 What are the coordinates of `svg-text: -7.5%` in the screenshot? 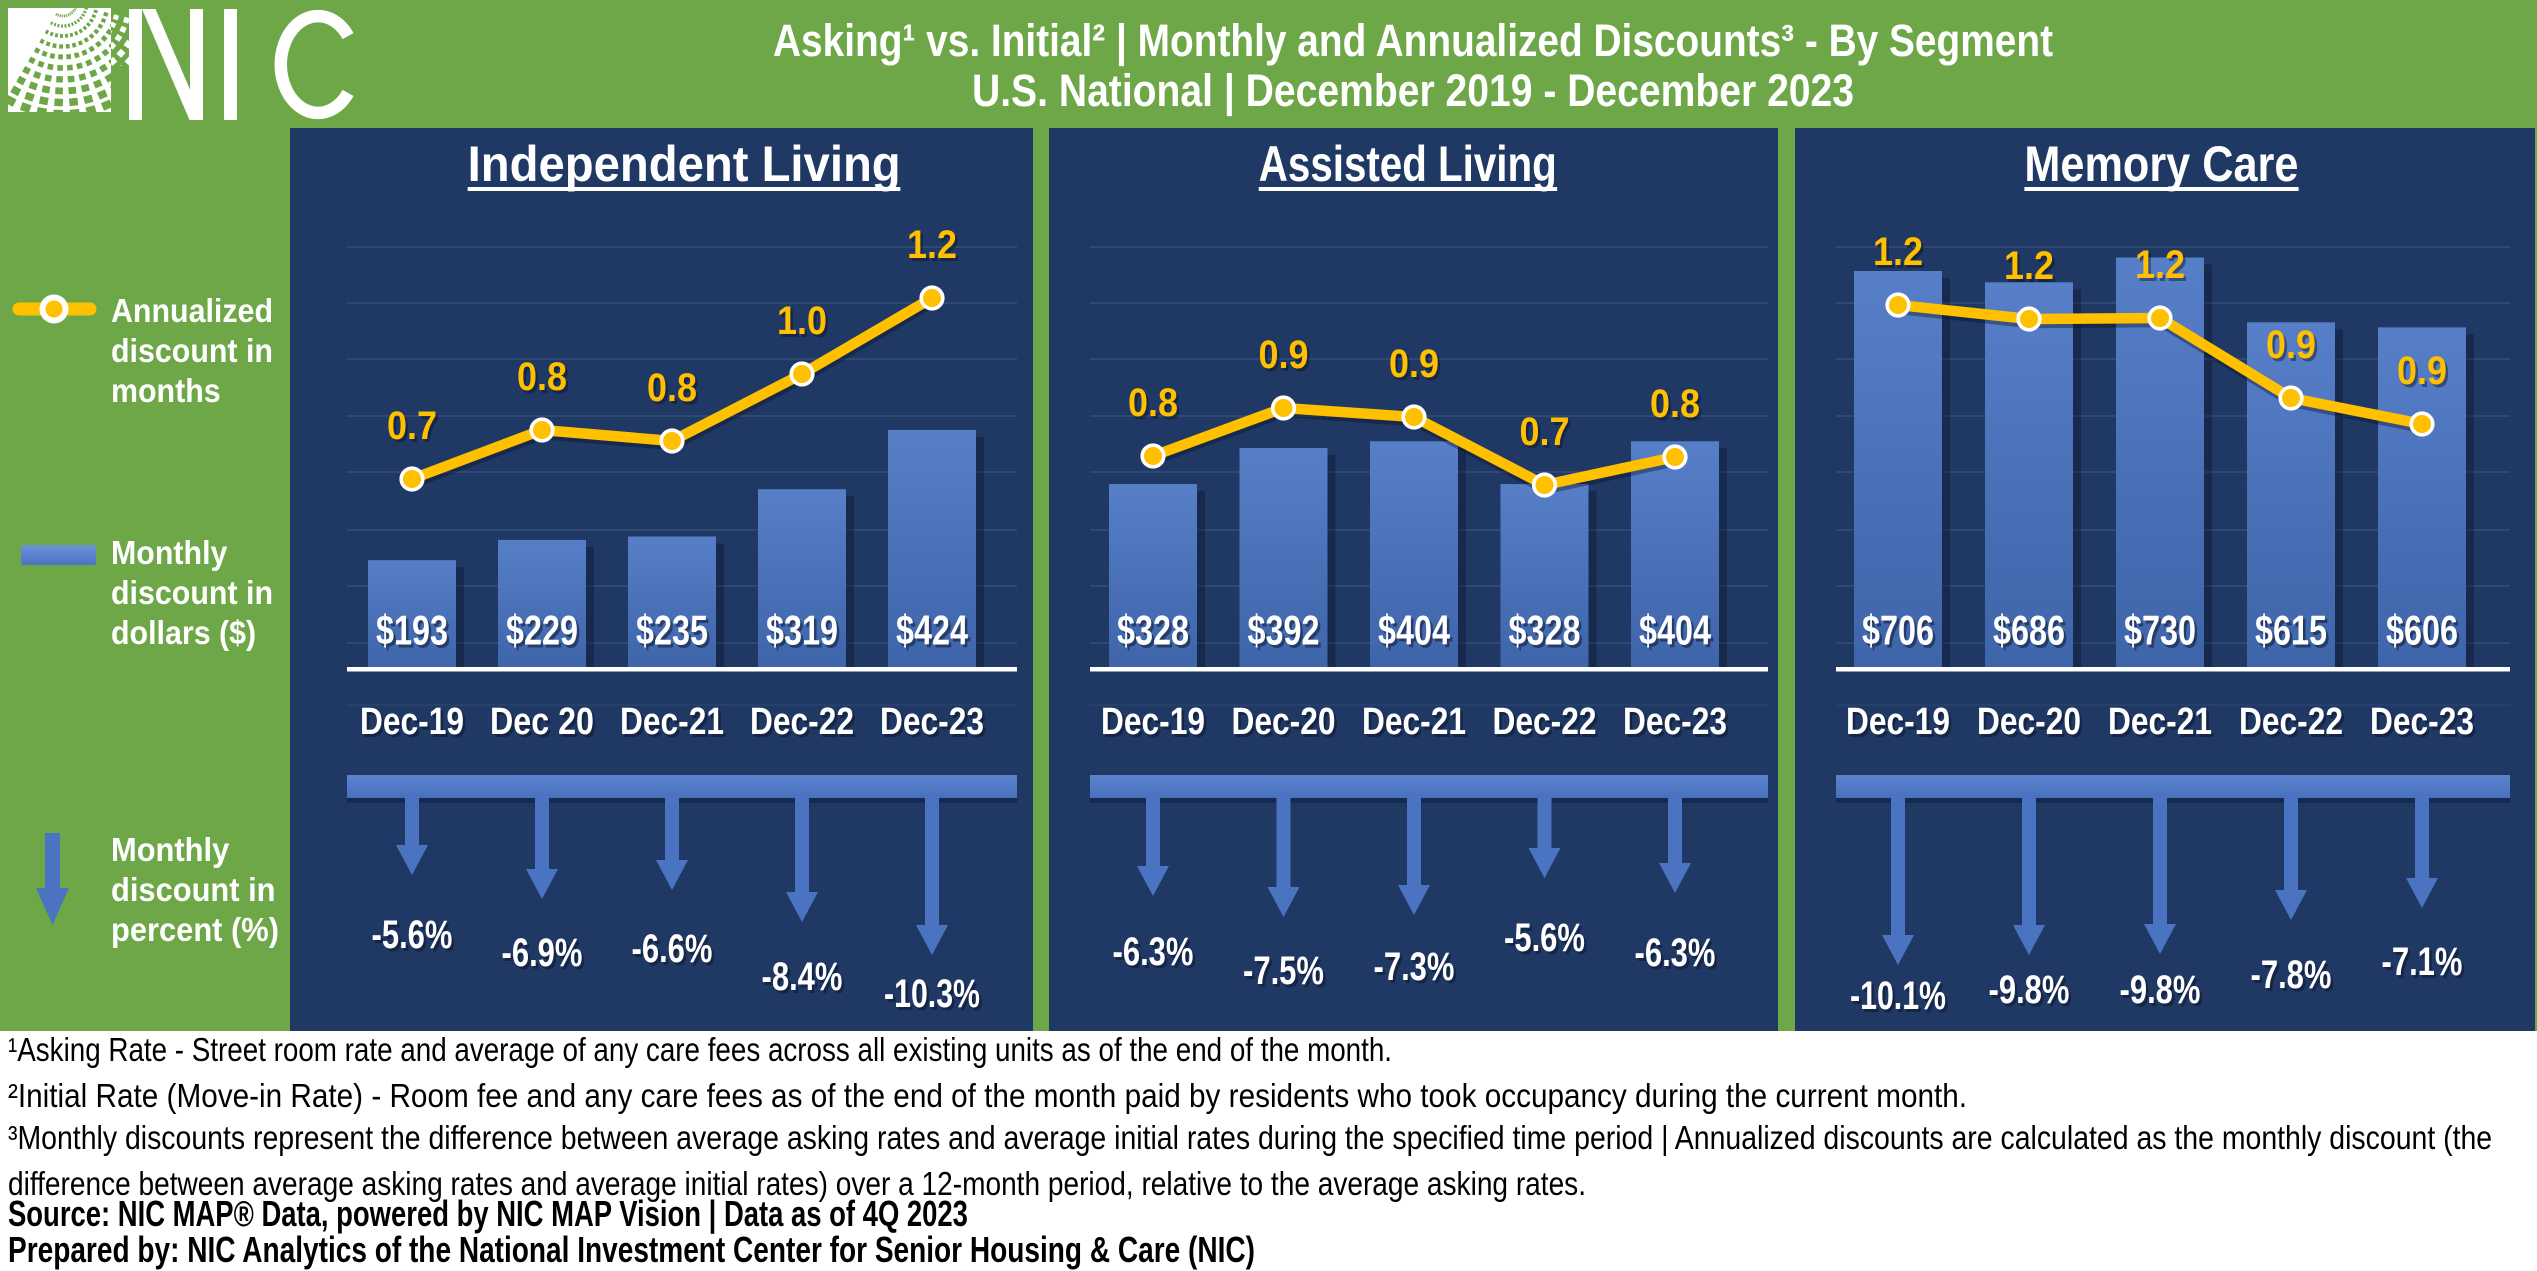 It's located at (1286, 974).